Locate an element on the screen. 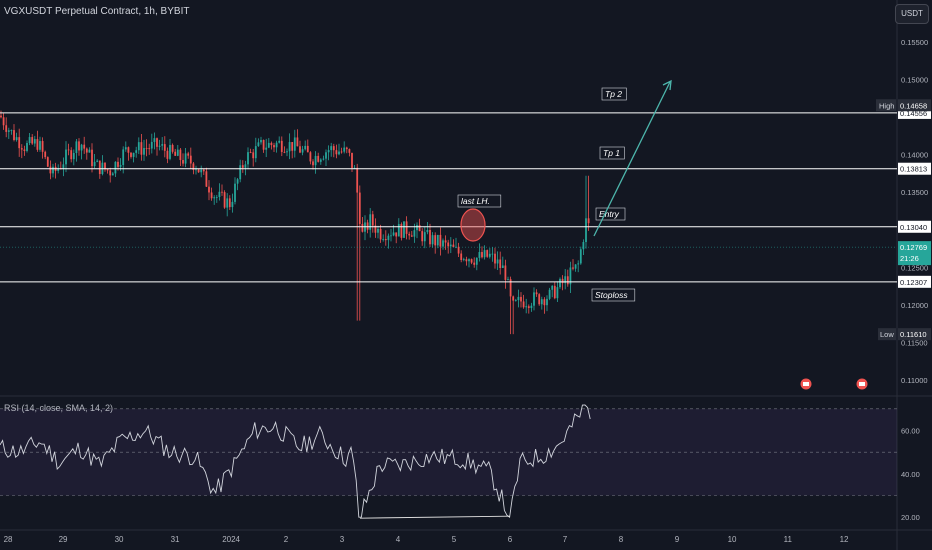 The height and width of the screenshot is (550, 932). time-label-2: 30 is located at coordinates (119, 539).